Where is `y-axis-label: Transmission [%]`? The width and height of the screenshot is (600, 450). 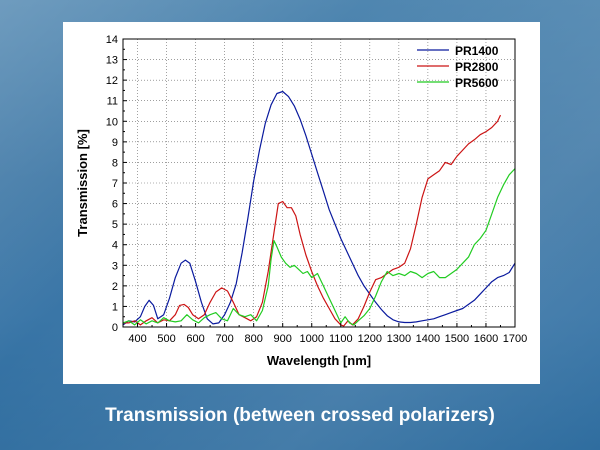
y-axis-label: Transmission [%] is located at coordinates (82, 183).